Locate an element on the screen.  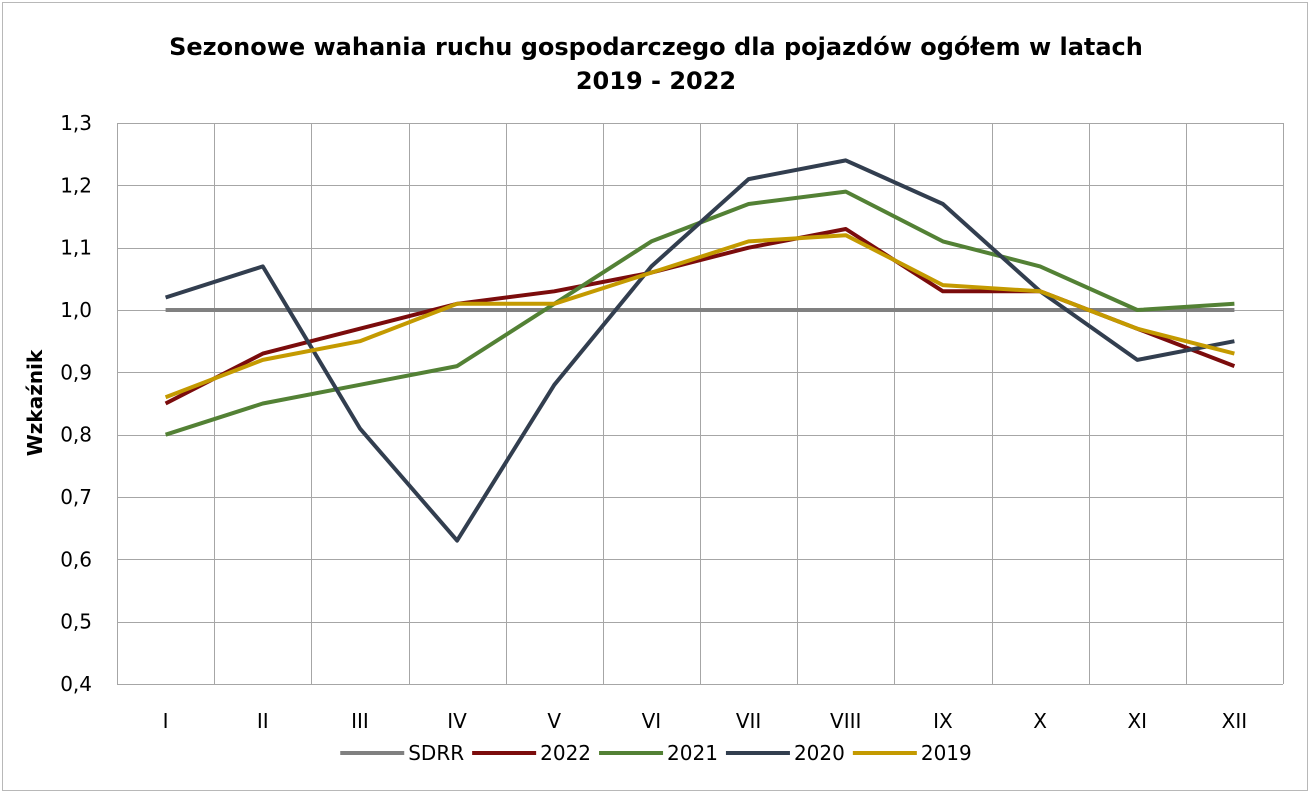
x-tick-label: I is located at coordinates (166, 721).